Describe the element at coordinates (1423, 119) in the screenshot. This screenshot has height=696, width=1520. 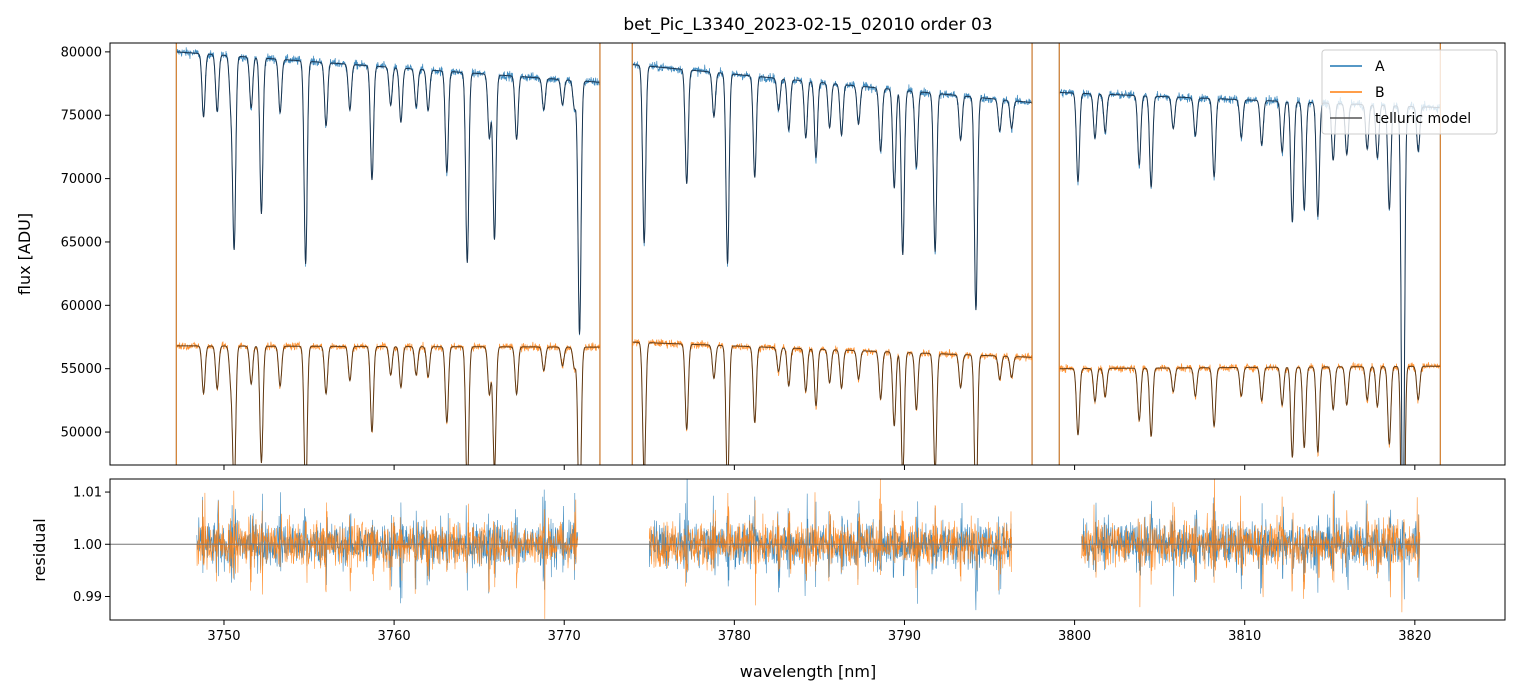
I see `legend-label-model: telluric model` at that location.